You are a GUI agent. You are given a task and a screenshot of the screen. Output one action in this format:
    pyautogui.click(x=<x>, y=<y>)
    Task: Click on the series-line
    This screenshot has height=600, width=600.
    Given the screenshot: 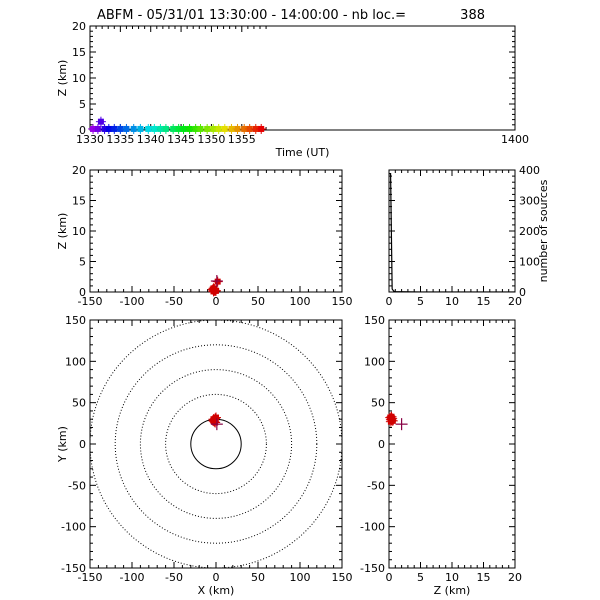 What is the action you would take?
    pyautogui.click(x=452, y=232)
    